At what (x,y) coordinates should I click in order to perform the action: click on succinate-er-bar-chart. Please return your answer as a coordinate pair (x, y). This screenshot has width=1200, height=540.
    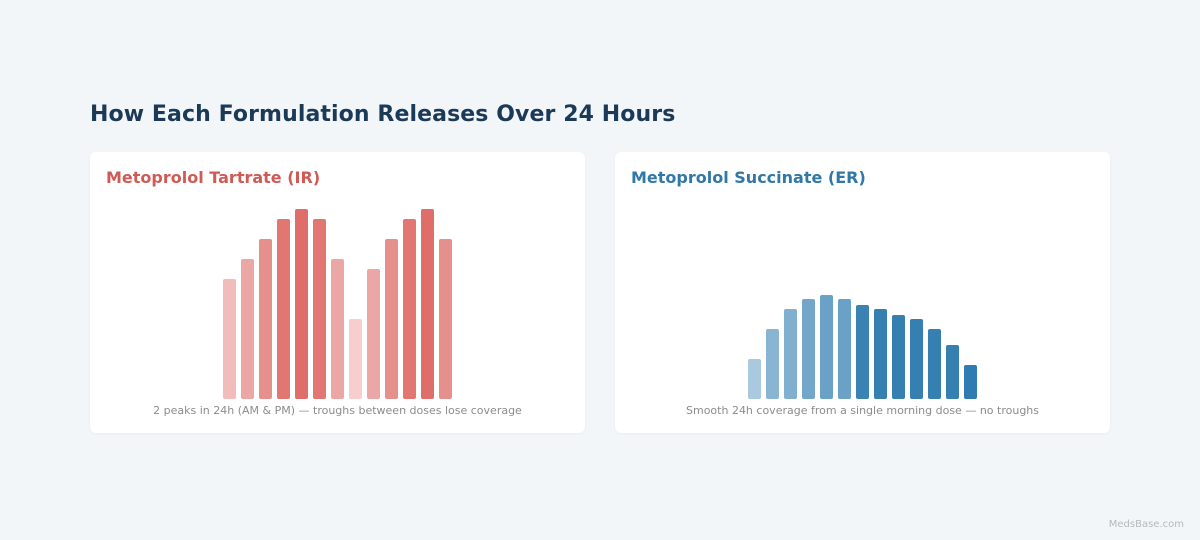
    Looking at the image, I should click on (862, 347).